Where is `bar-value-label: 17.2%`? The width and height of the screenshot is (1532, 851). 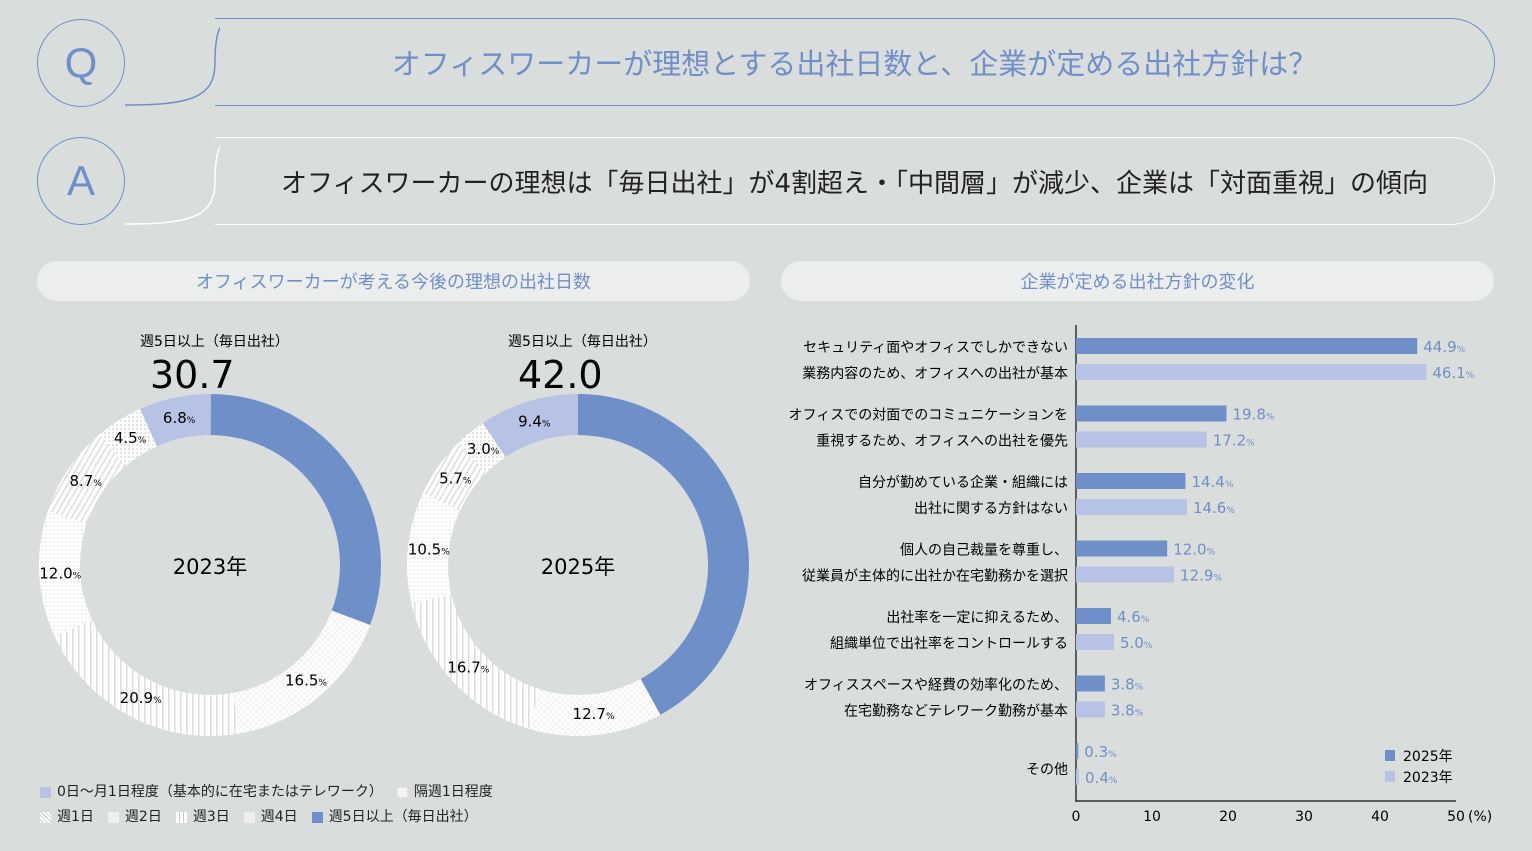
bar-value-label: 17.2% is located at coordinates (1234, 441).